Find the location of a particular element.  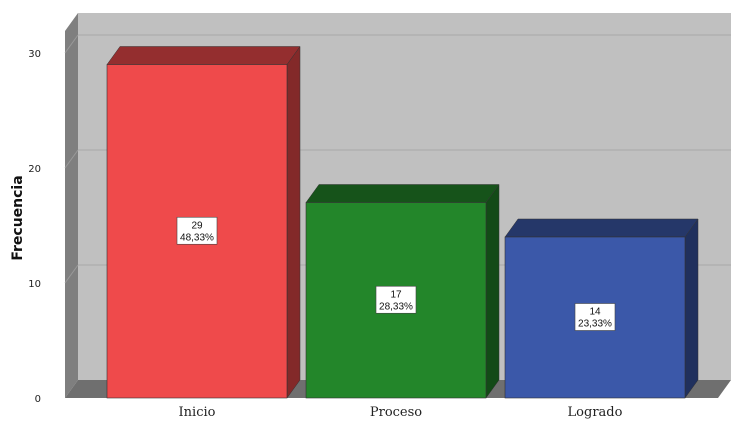

data-label-percent: 23,33% is located at coordinates (595, 324).